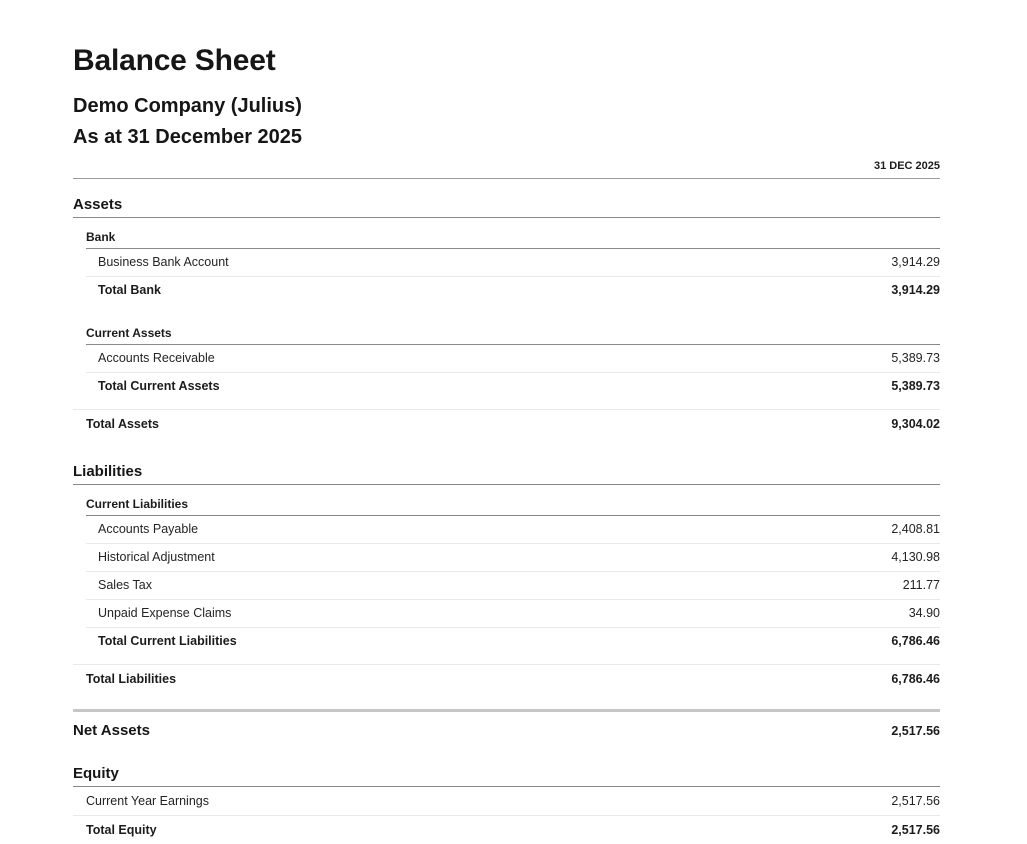 The height and width of the screenshot is (844, 1027). Describe the element at coordinates (506, 710) in the screenshot. I see `net-assets-divider` at that location.